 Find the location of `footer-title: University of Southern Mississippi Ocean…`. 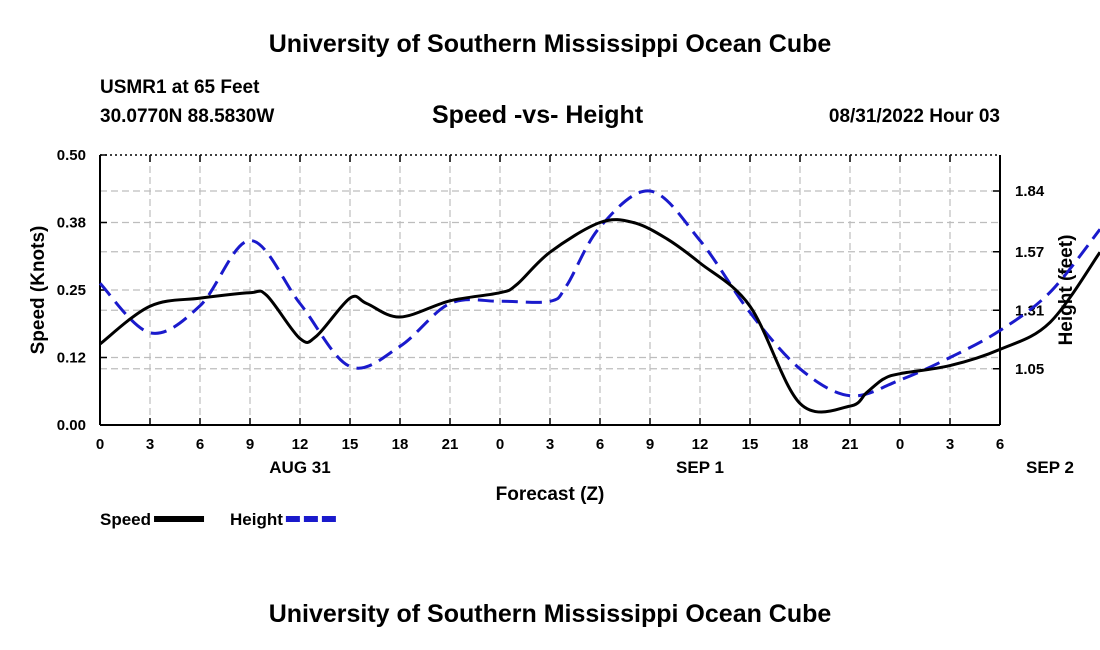

footer-title: University of Southern Mississippi Ocean… is located at coordinates (550, 614).